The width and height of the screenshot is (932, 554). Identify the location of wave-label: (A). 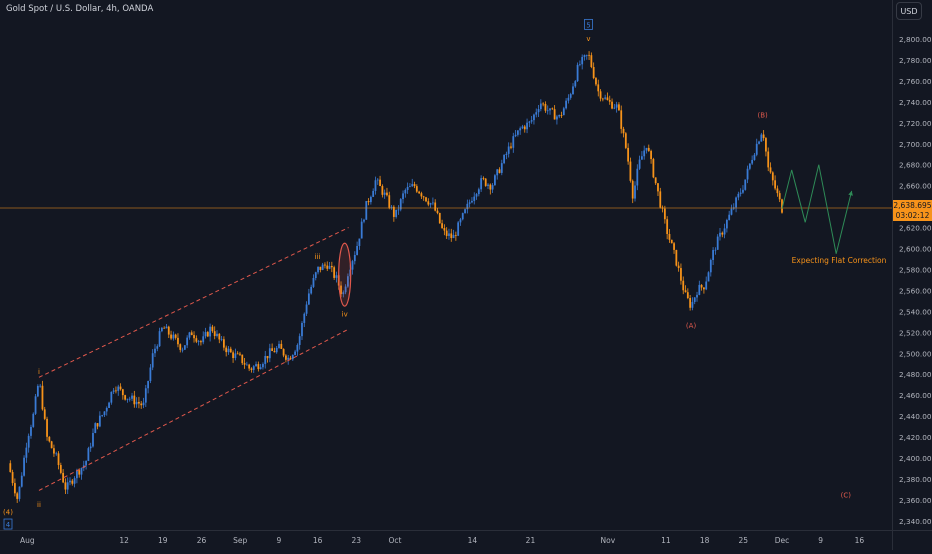
(691, 326).